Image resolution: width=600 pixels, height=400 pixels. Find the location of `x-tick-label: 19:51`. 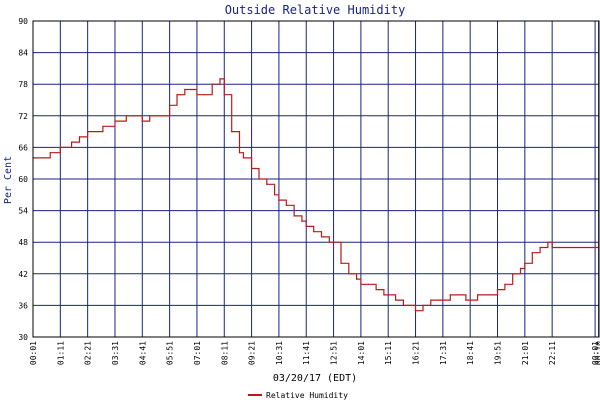

x-tick-label: 19:51 is located at coordinates (498, 353).